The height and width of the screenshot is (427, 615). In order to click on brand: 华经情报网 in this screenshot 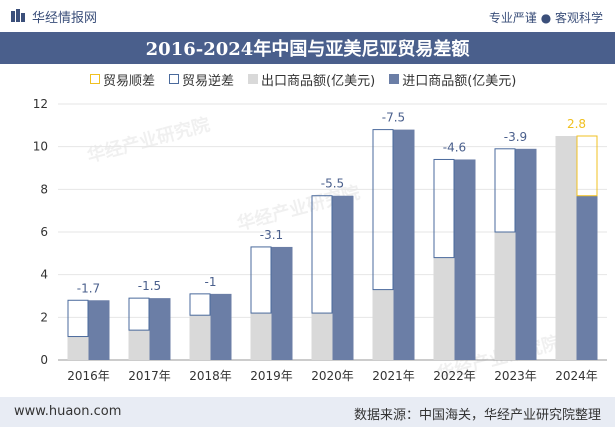, I will do `click(54, 17)`.